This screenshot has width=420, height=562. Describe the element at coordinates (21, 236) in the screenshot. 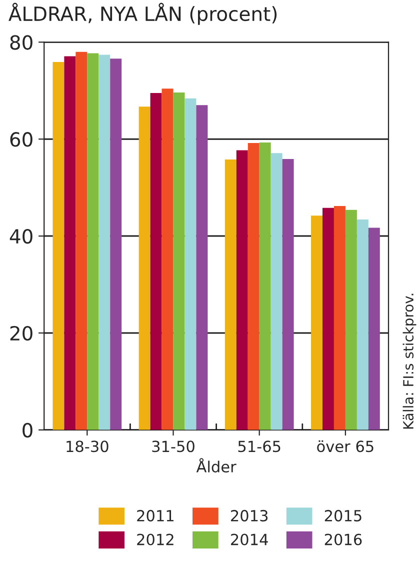

I see `y-tick-label: 40` at that location.